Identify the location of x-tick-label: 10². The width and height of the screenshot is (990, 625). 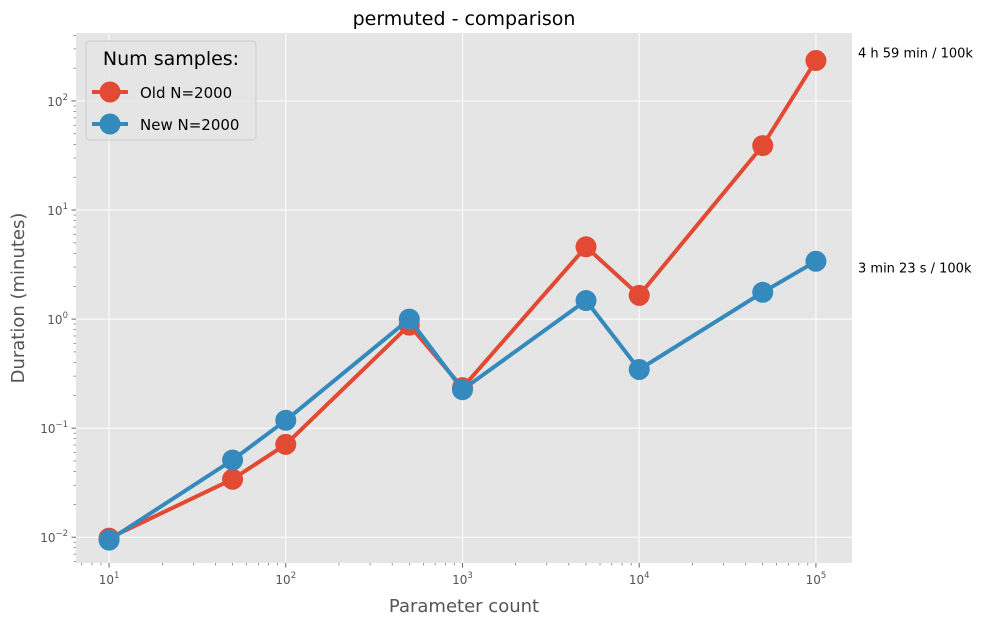
(285, 579).